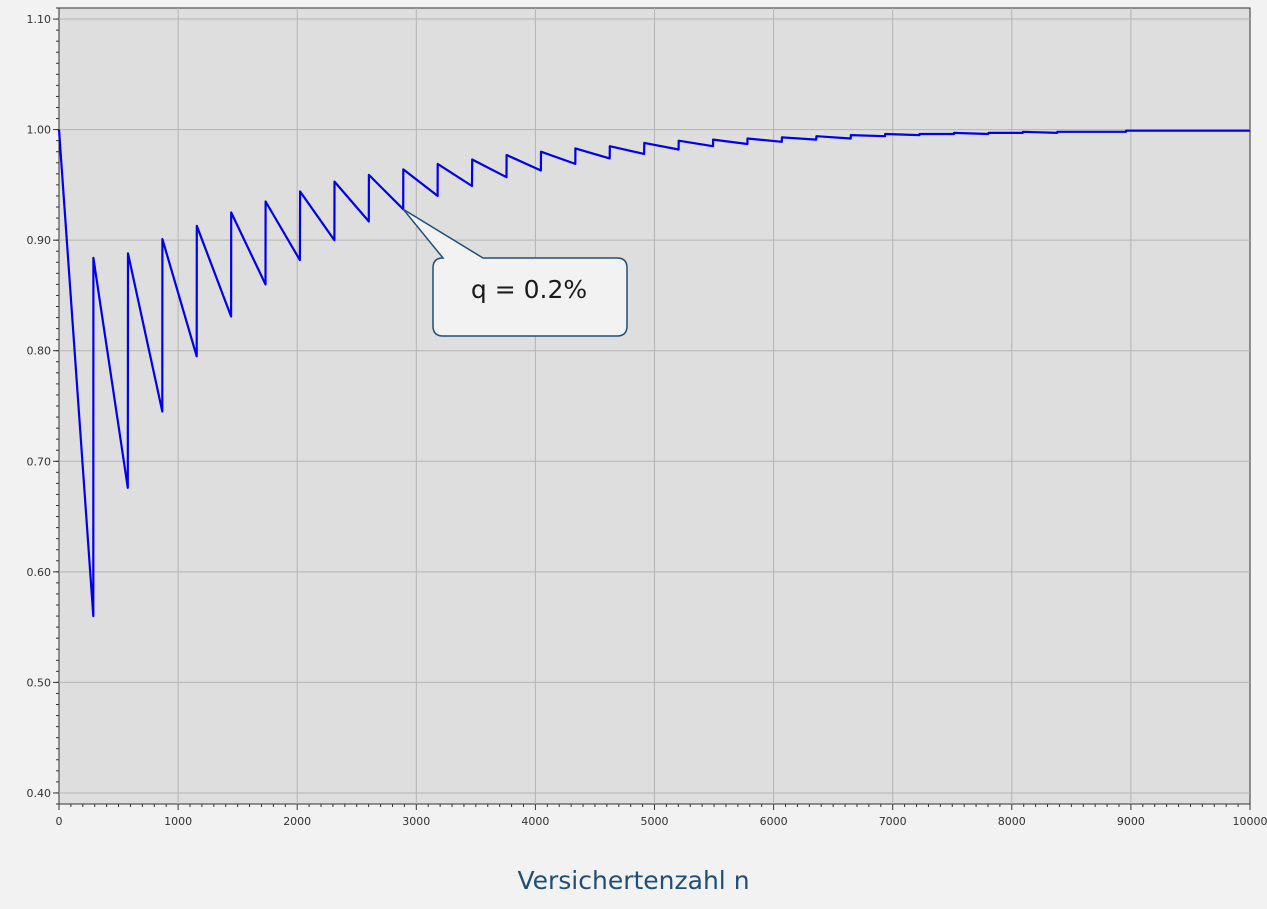 The height and width of the screenshot is (909, 1267). What do you see at coordinates (535, 821) in the screenshot?
I see `x-tick-label: 4000` at bounding box center [535, 821].